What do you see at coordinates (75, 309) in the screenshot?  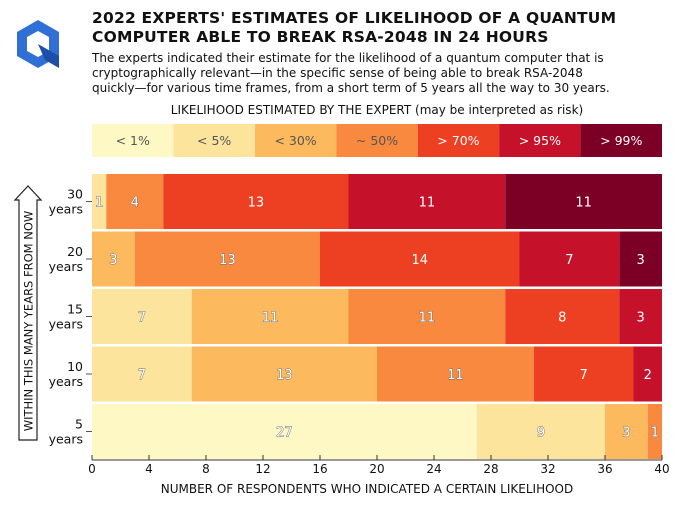 I see `y-tick-label: 15` at bounding box center [75, 309].